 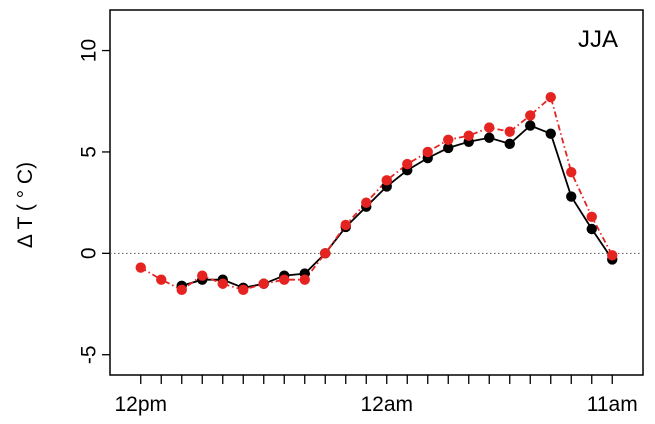 What do you see at coordinates (89, 50) in the screenshot?
I see `y-tick-label: 10` at bounding box center [89, 50].